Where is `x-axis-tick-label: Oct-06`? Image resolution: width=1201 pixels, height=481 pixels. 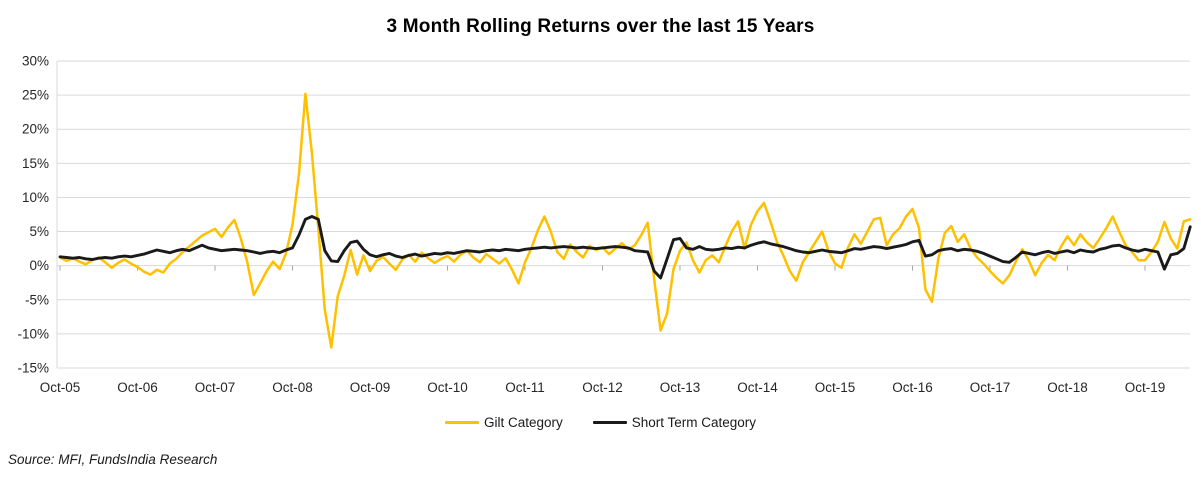 x-axis-tick-label: Oct-06 is located at coordinates (137, 387).